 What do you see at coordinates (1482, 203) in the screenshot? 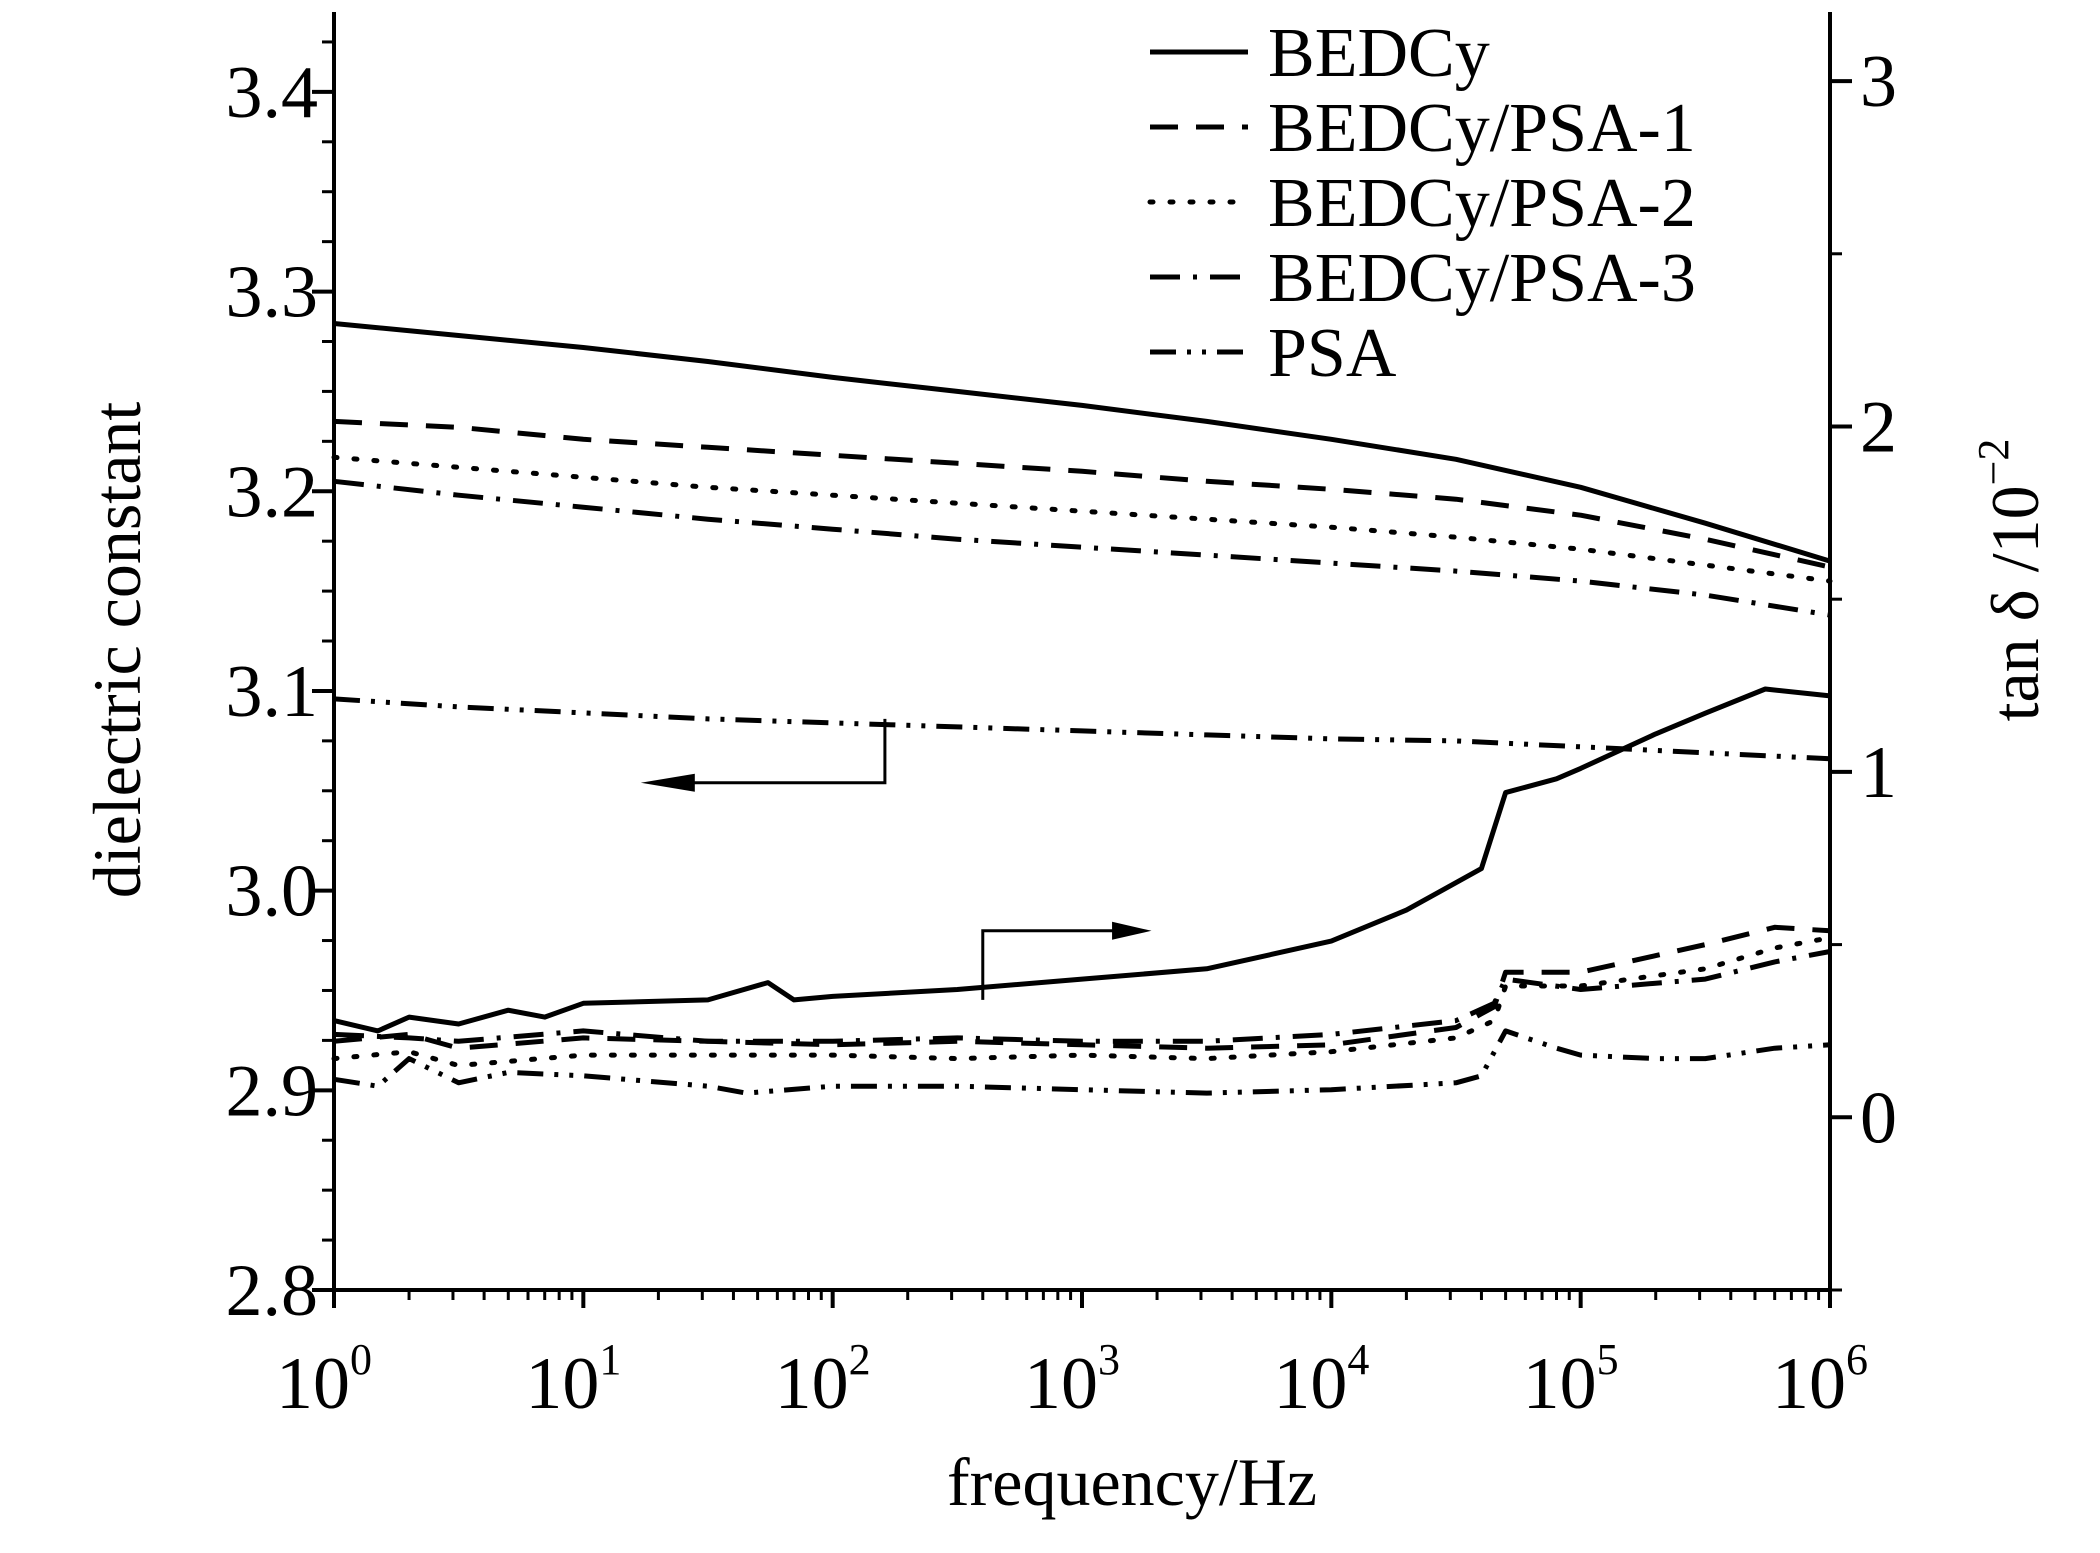
I see `legend-label-3: BEDCy/PSA-2` at bounding box center [1482, 203].